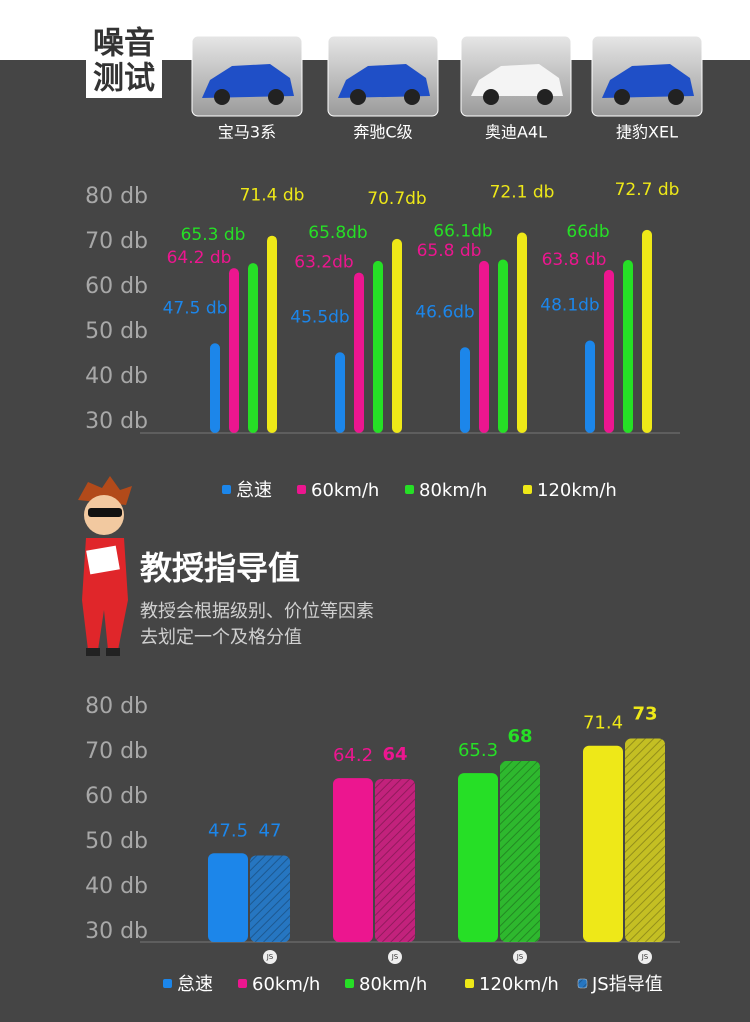 This screenshot has width=750, height=1022. I want to click on value-label: 65.8 db, so click(449, 251).